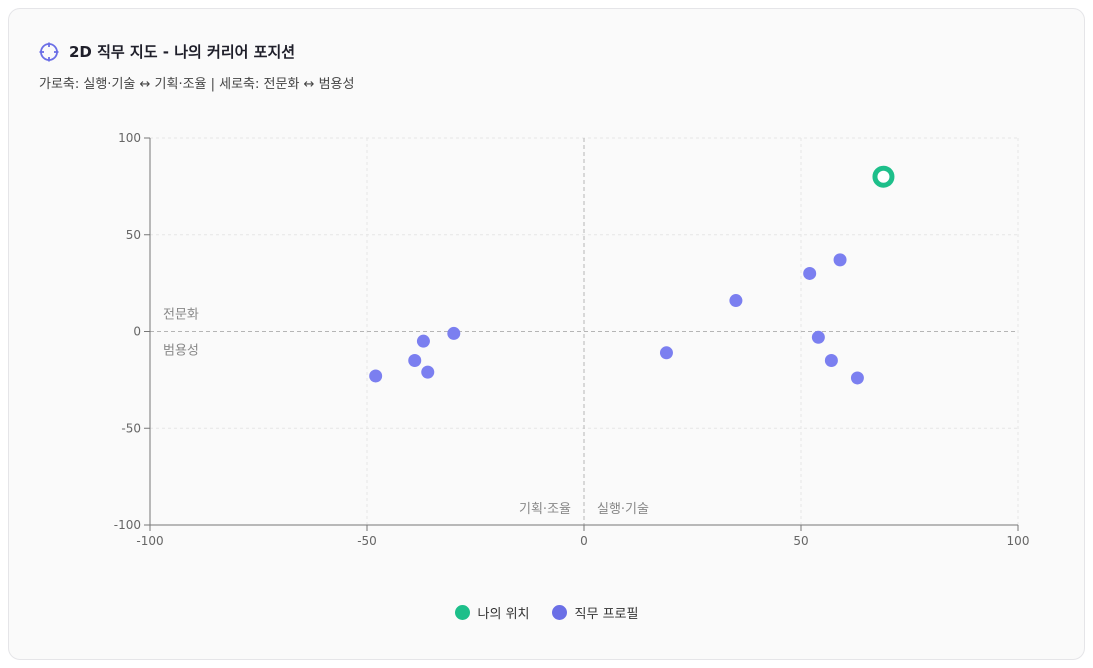 The width and height of the screenshot is (1093, 668). What do you see at coordinates (559, 612) in the screenshot?
I see `legend-marker-jobs` at bounding box center [559, 612].